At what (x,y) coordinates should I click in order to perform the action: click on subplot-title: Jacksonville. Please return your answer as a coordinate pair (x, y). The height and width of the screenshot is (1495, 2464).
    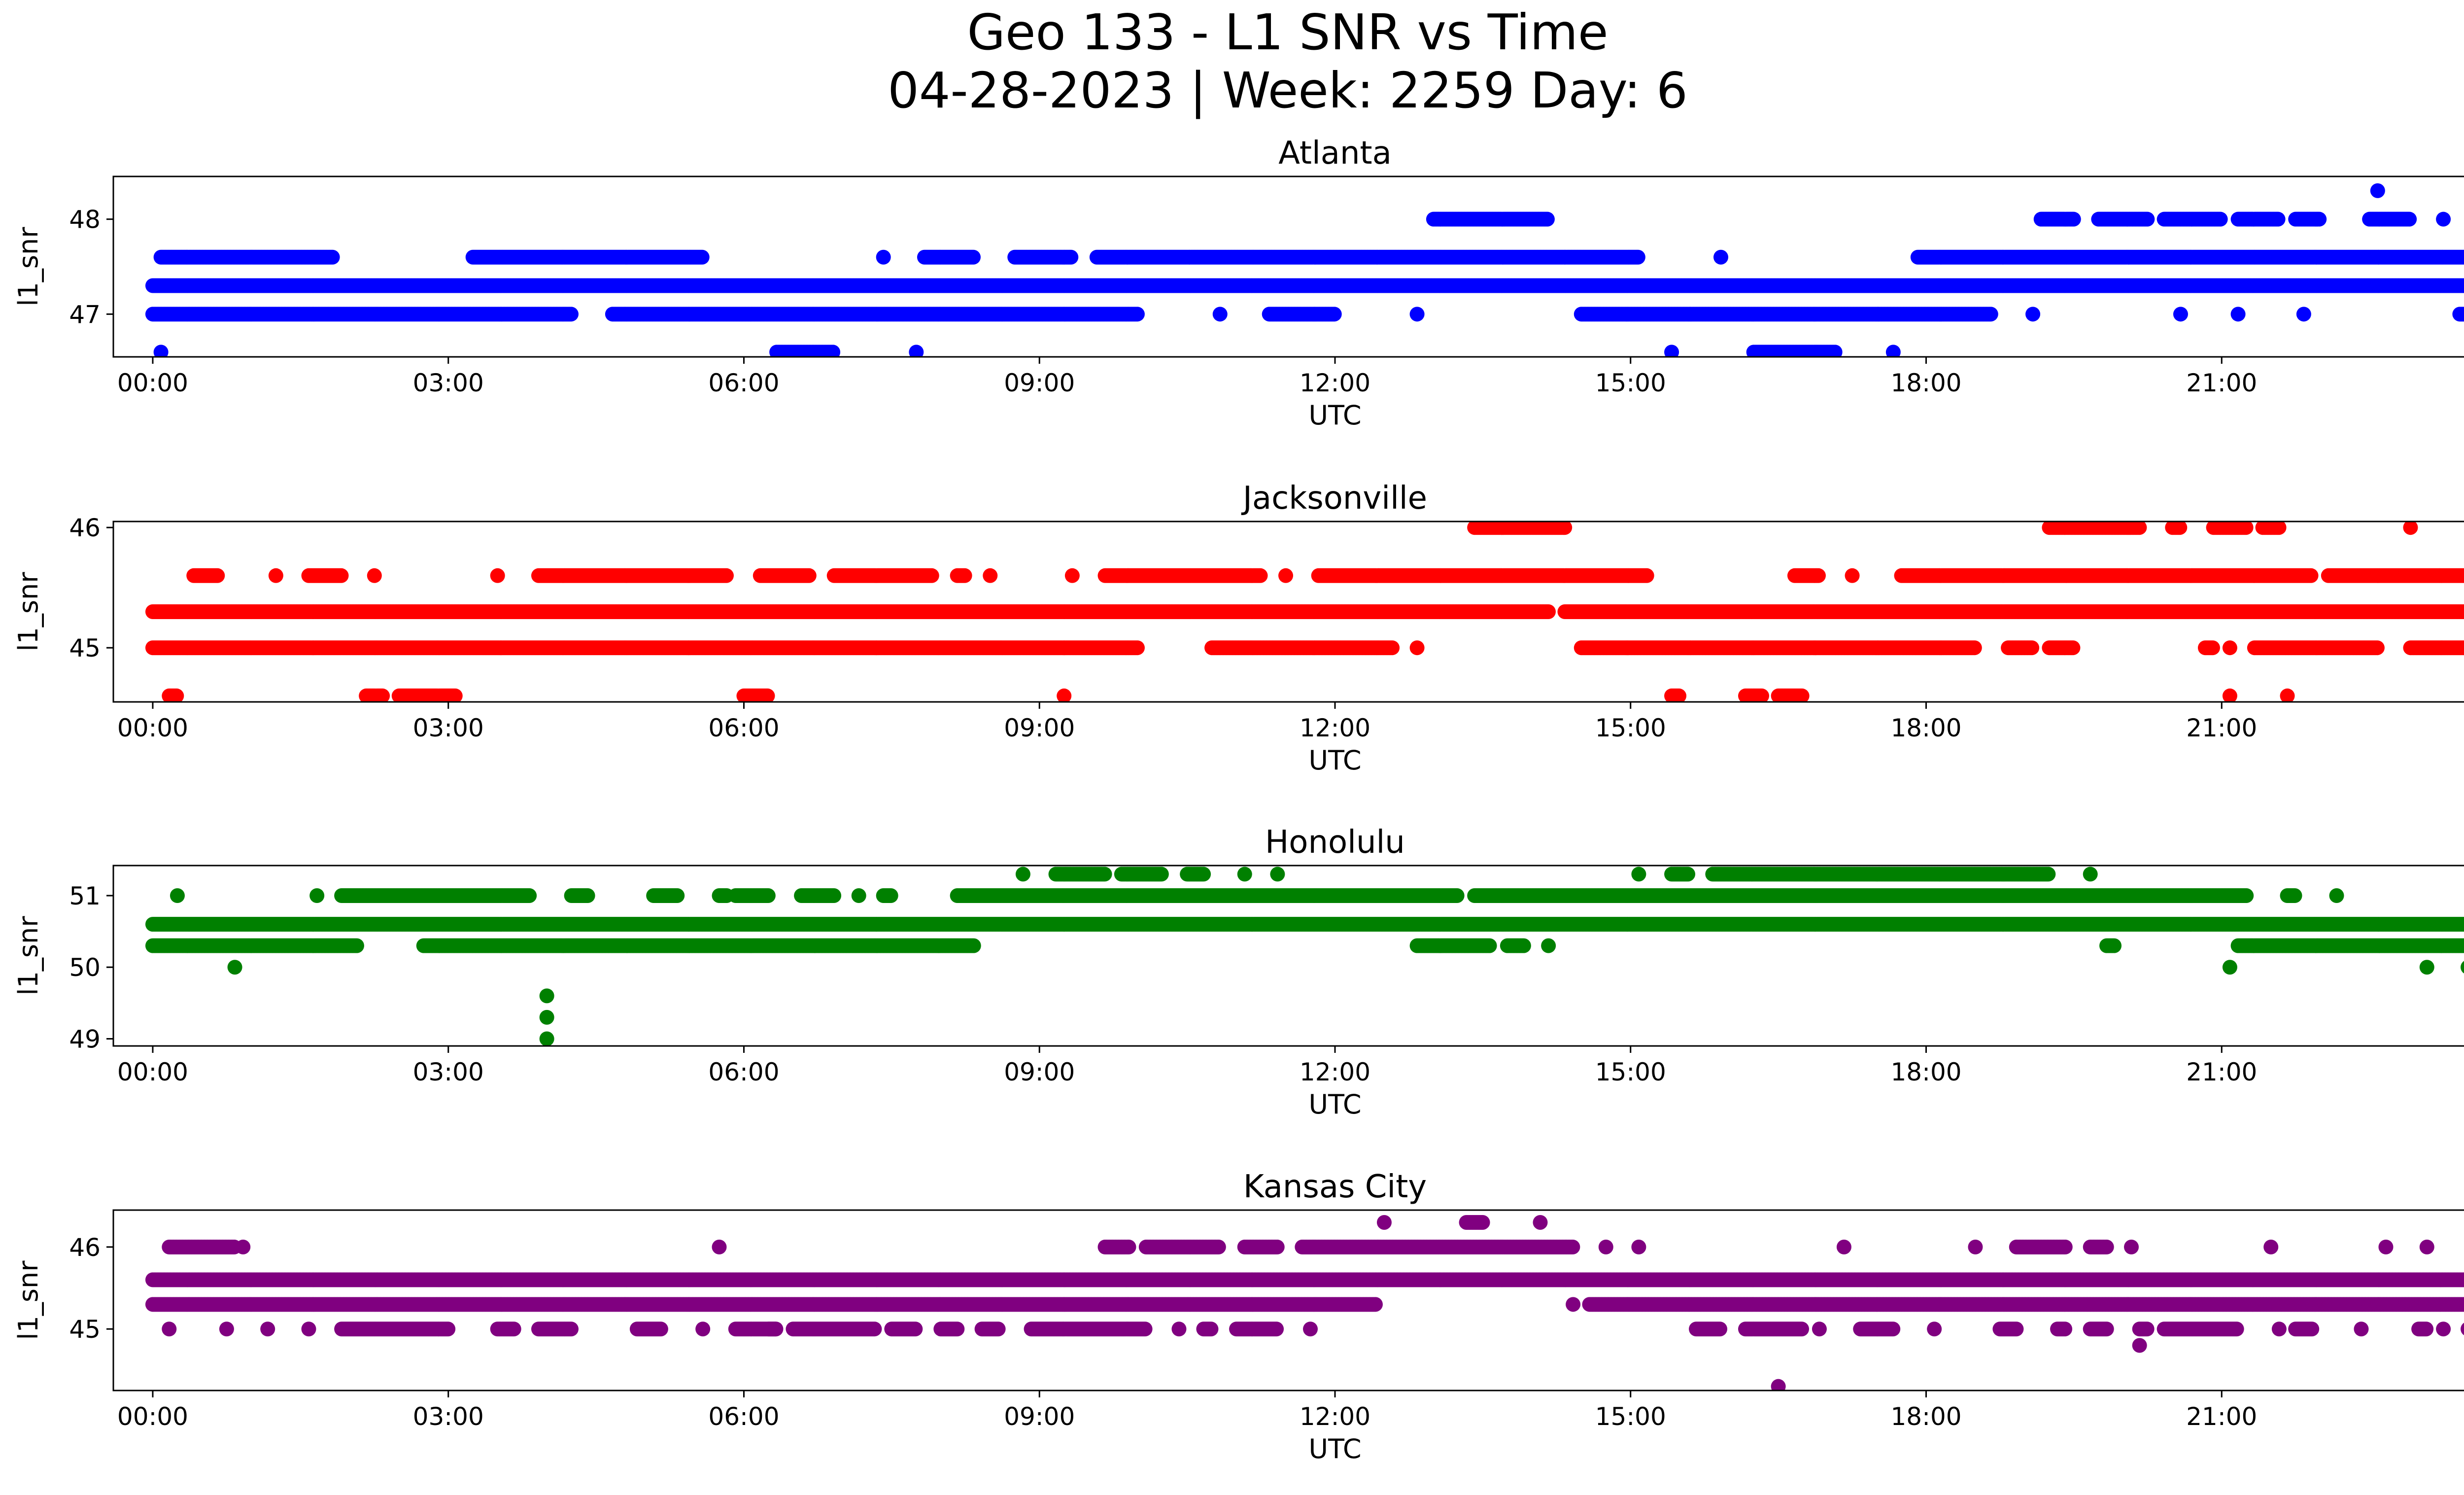
    Looking at the image, I should click on (1334, 498).